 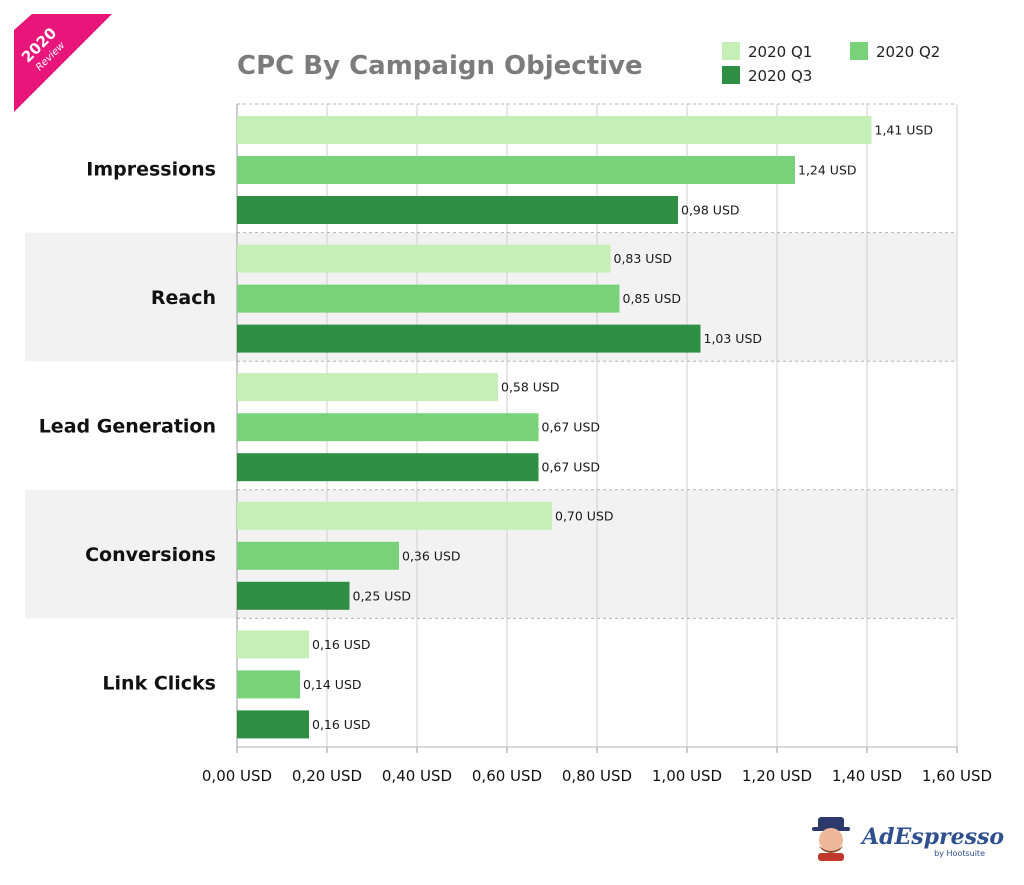 What do you see at coordinates (957, 776) in the screenshot?
I see `x-tick-label-8: 1,60 USD` at bounding box center [957, 776].